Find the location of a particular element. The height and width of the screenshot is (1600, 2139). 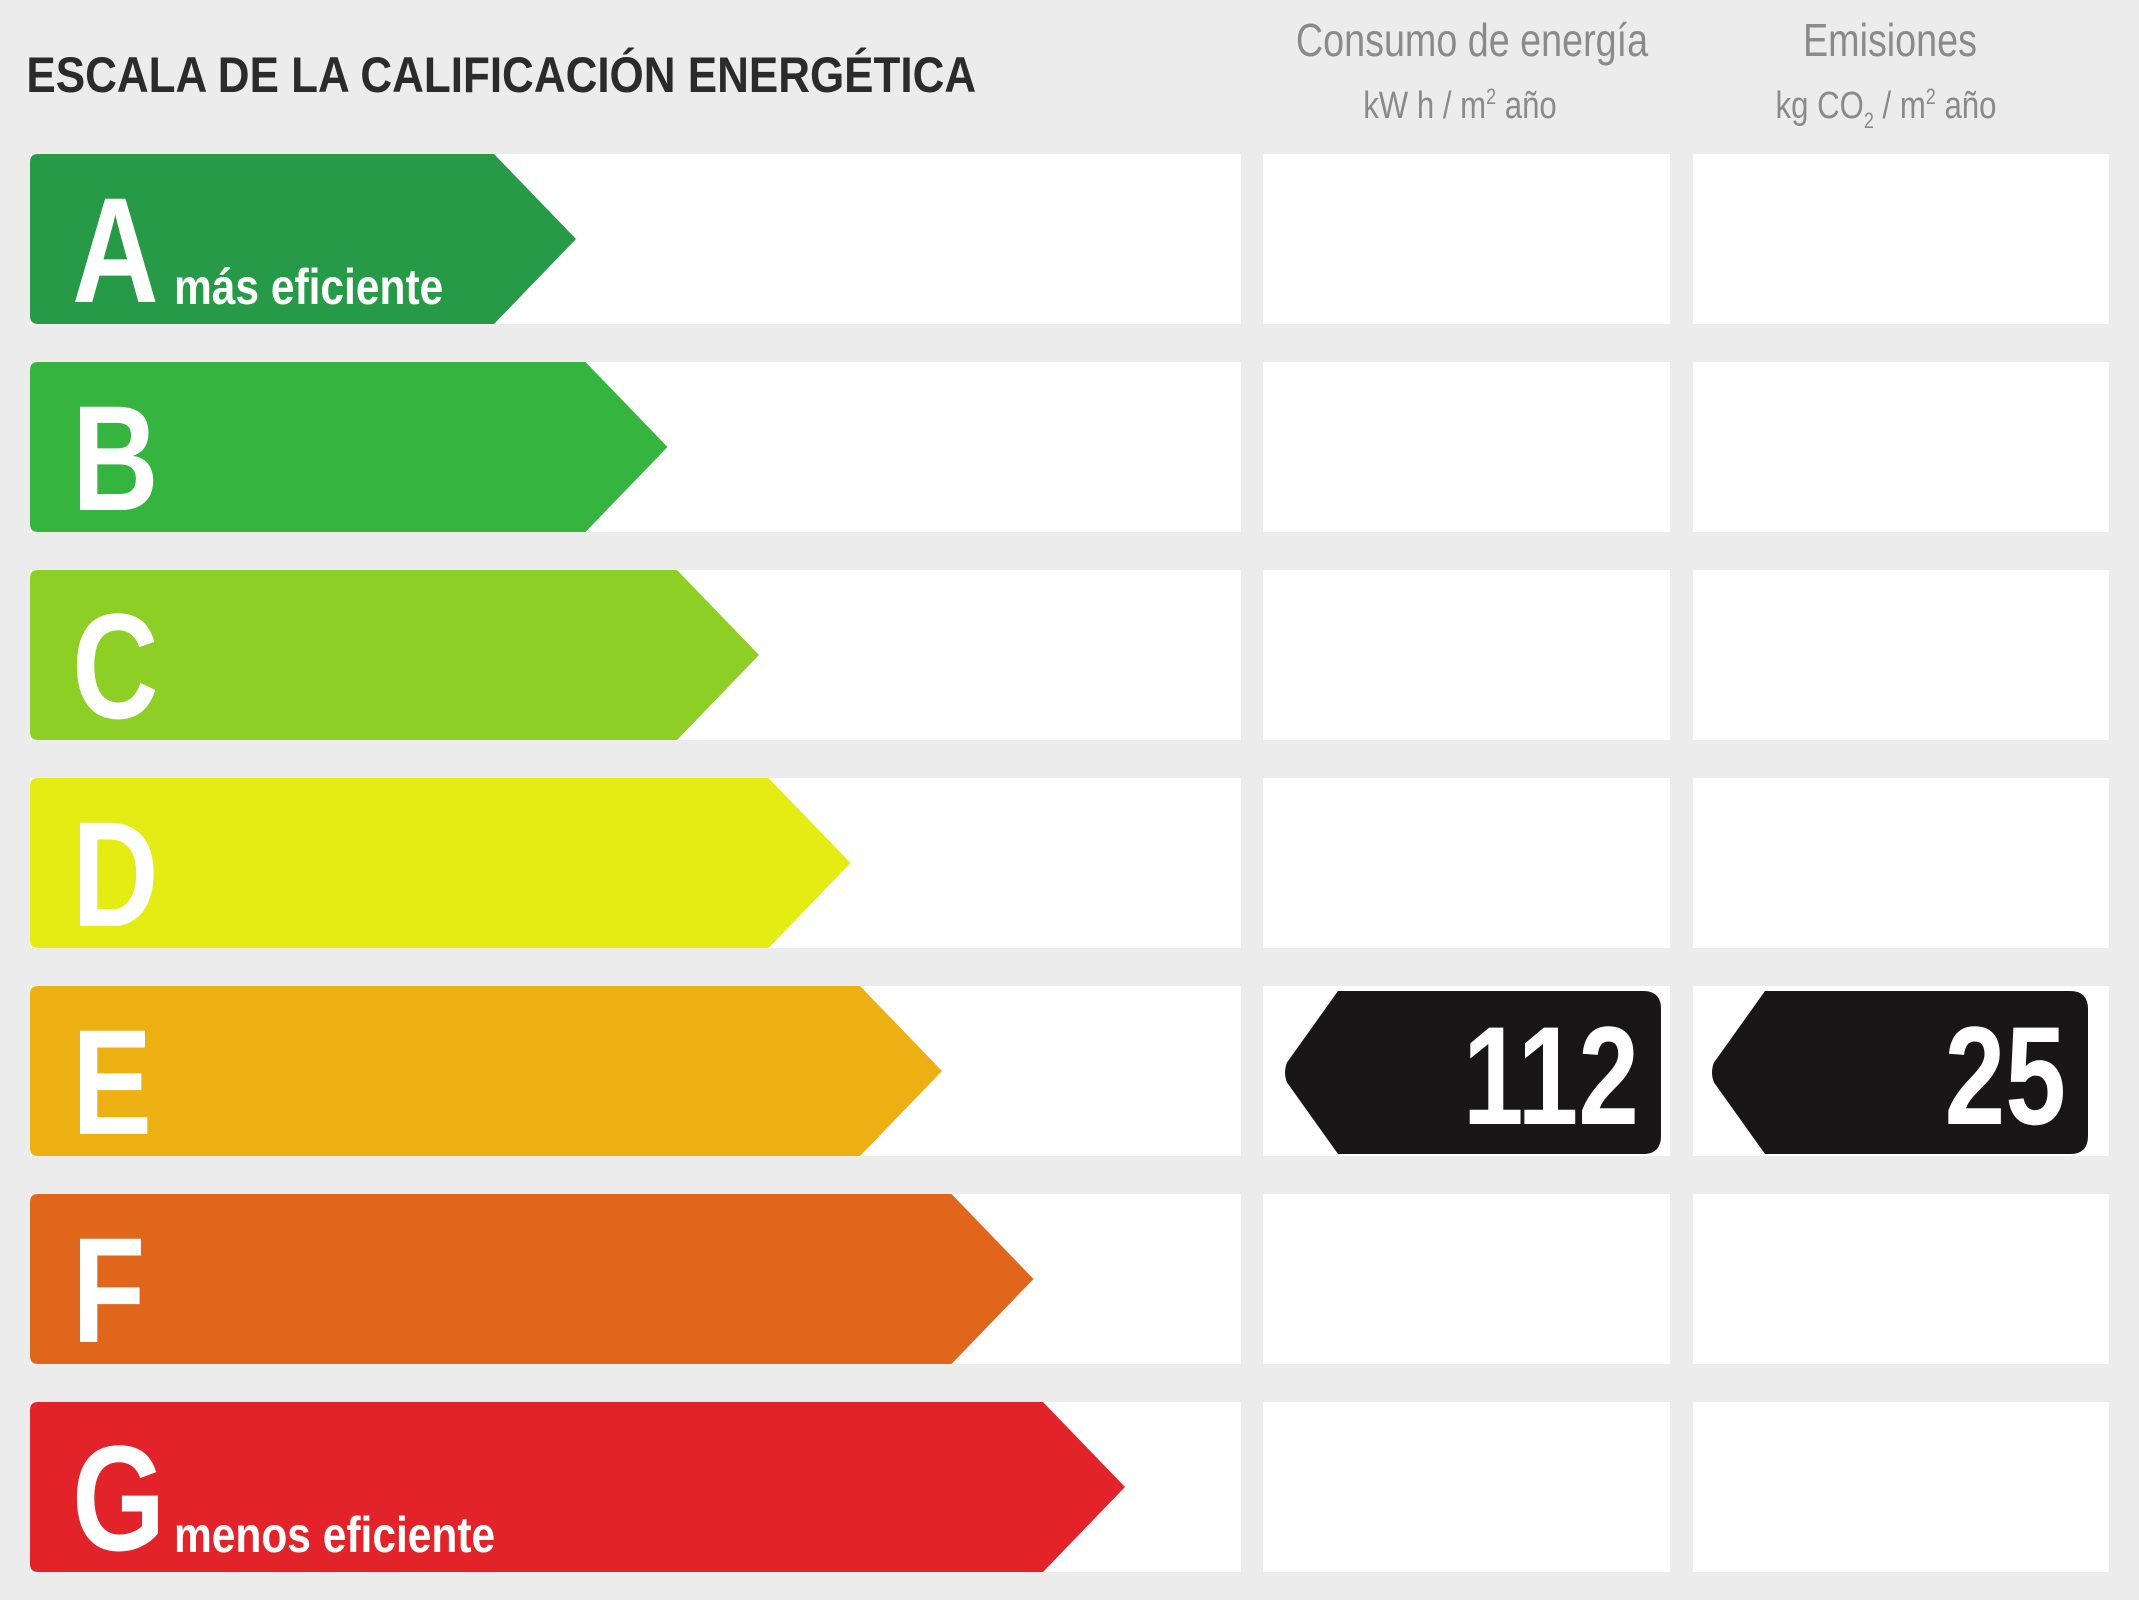

rating-letter: G is located at coordinates (118, 1498).